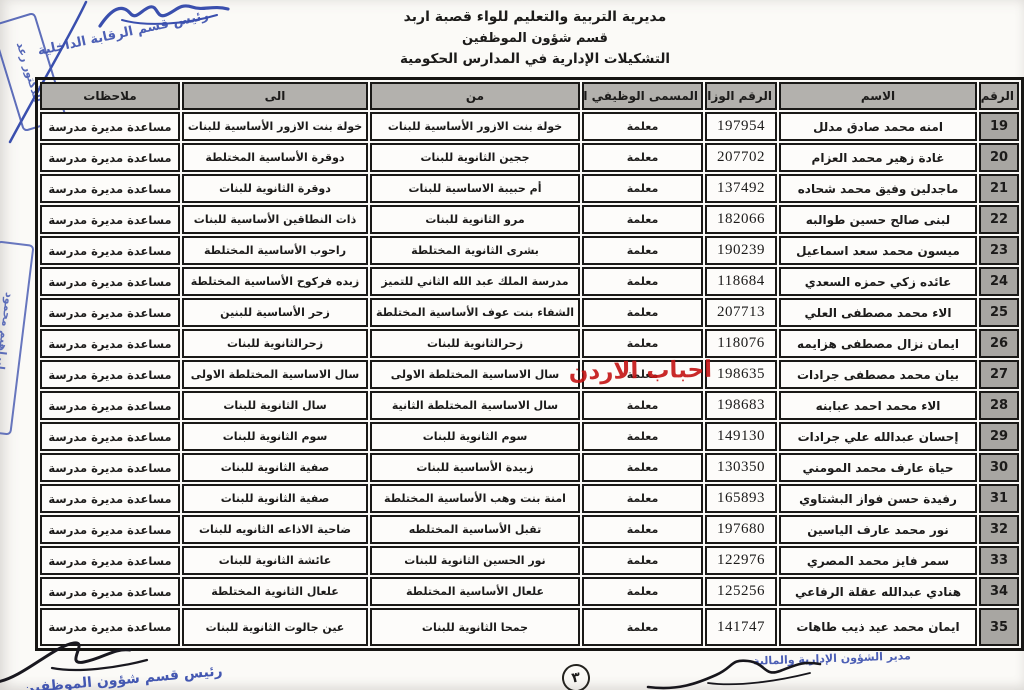  Describe the element at coordinates (999, 560) in the screenshot. I see `cell-num: 33` at that location.